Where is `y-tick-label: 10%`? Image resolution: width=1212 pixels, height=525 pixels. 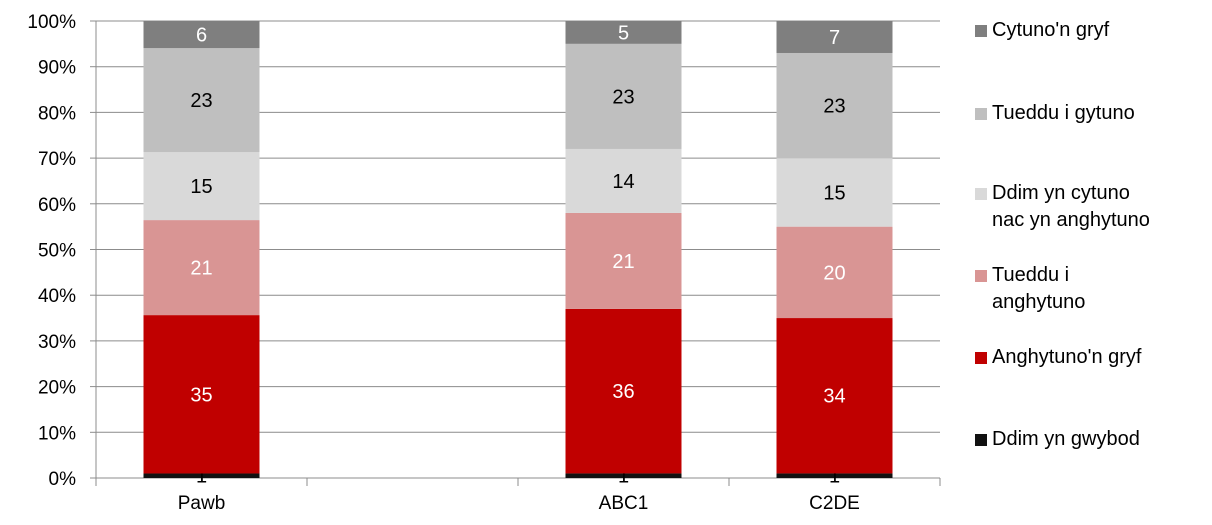
y-tick-label: 10% is located at coordinates (57, 433).